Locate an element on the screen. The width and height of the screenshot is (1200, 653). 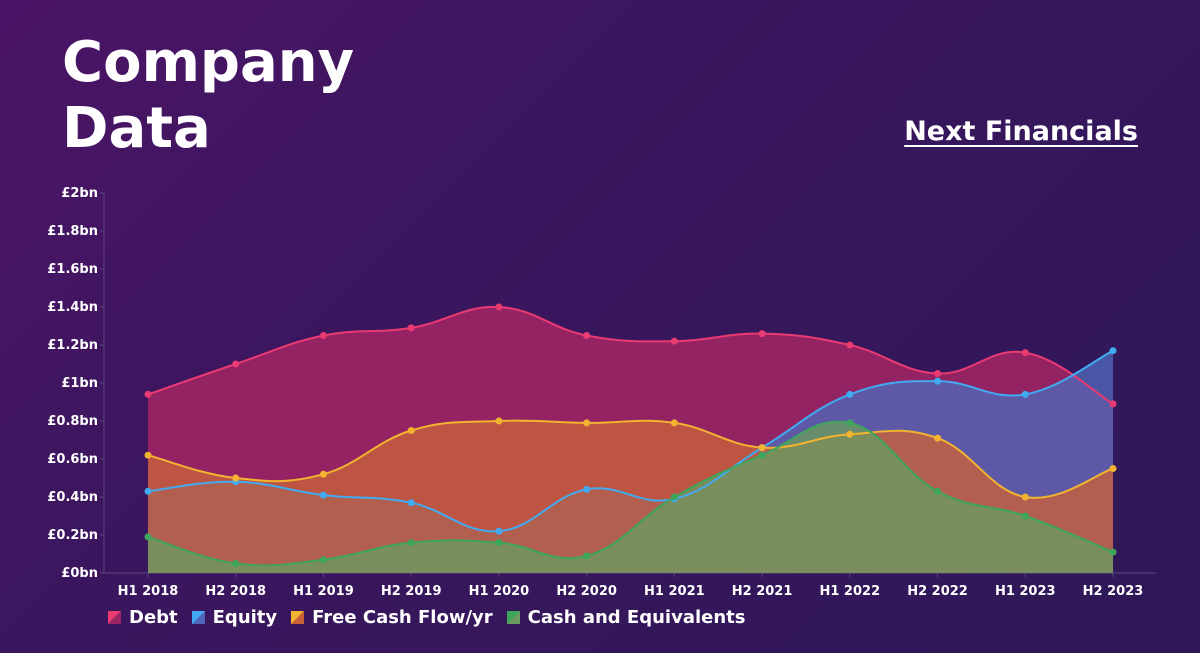
legend-item-equity: Equity is located at coordinates (234, 617).